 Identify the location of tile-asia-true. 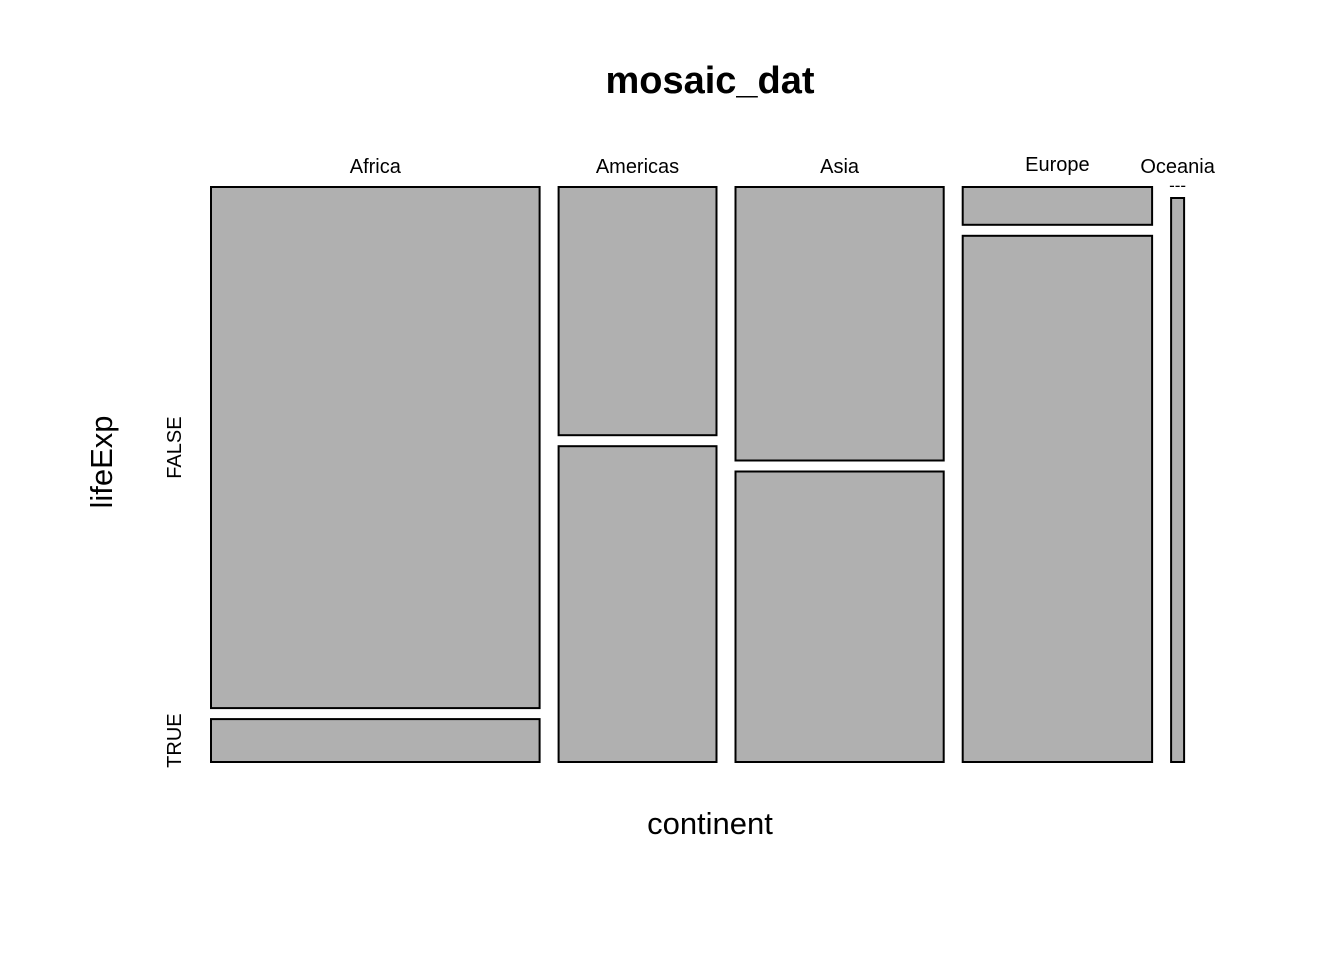
(839, 616).